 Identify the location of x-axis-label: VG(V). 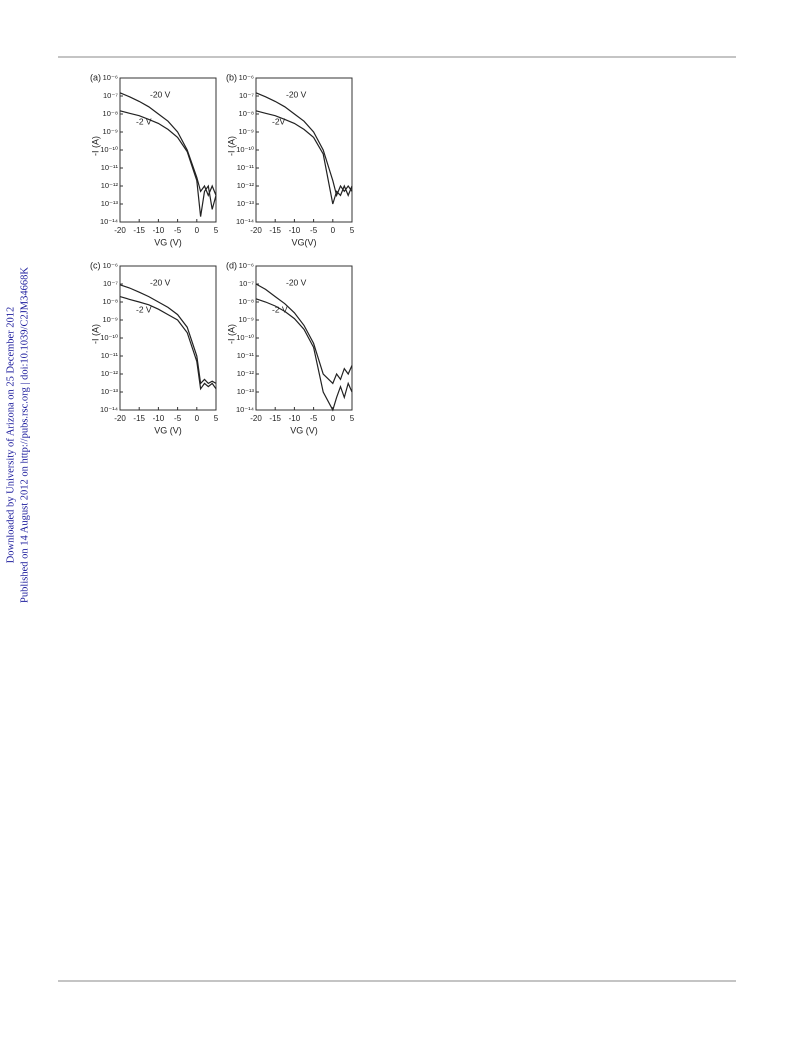
(303, 242).